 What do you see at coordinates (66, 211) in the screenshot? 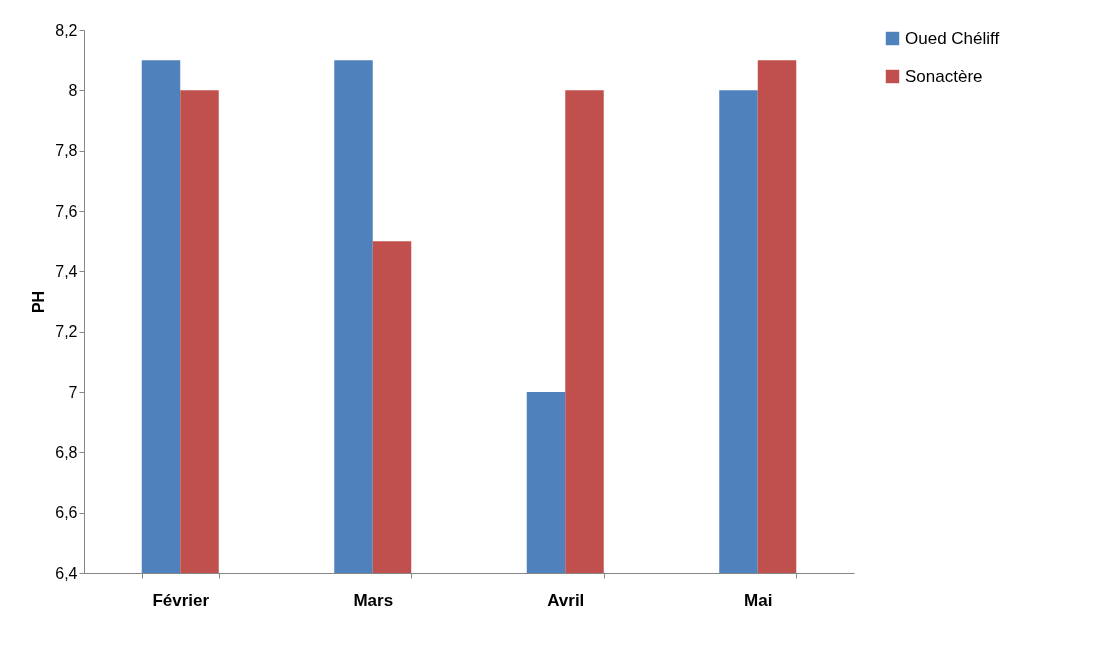
I see `y-tick-label: 7,6` at bounding box center [66, 211].